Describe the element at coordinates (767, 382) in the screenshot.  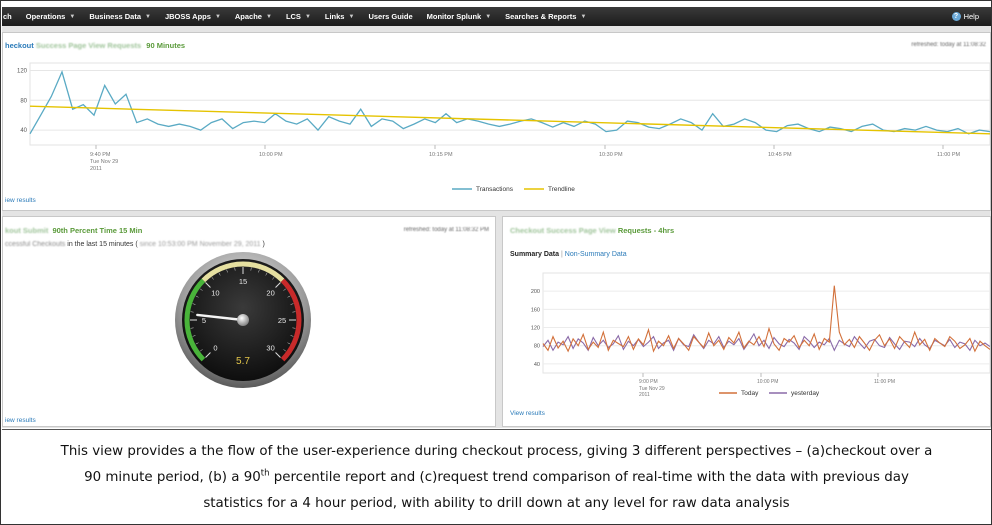
I see `chart3-x-tick-label: 10:00 PM` at that location.